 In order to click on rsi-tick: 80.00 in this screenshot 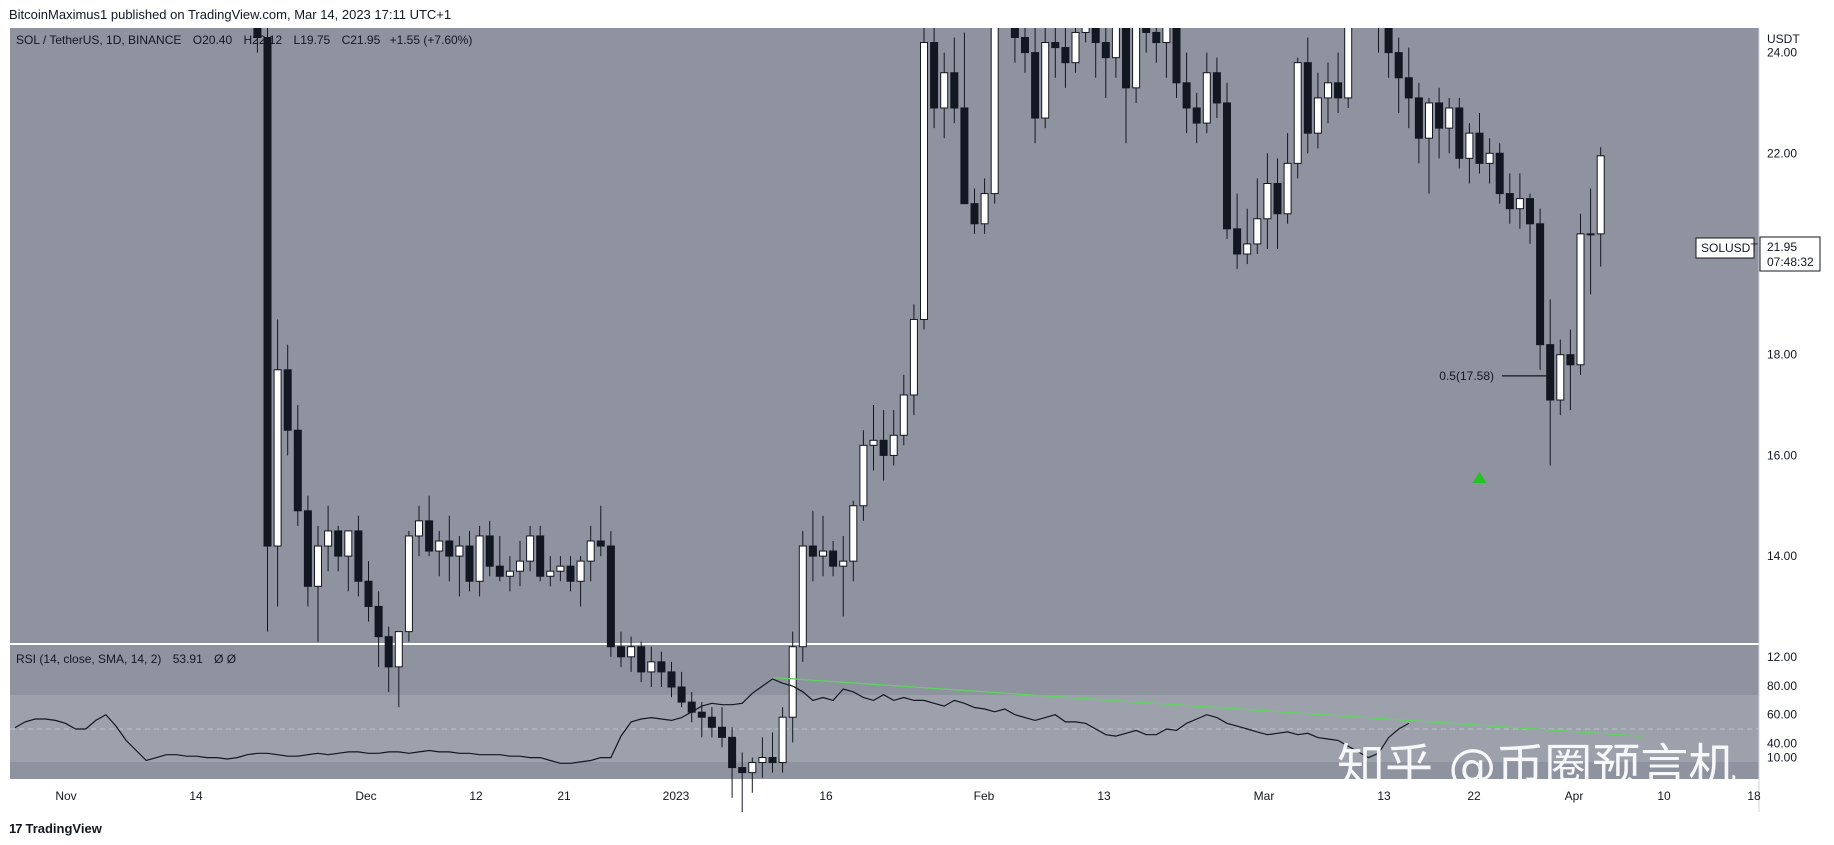, I will do `click(1782, 686)`.